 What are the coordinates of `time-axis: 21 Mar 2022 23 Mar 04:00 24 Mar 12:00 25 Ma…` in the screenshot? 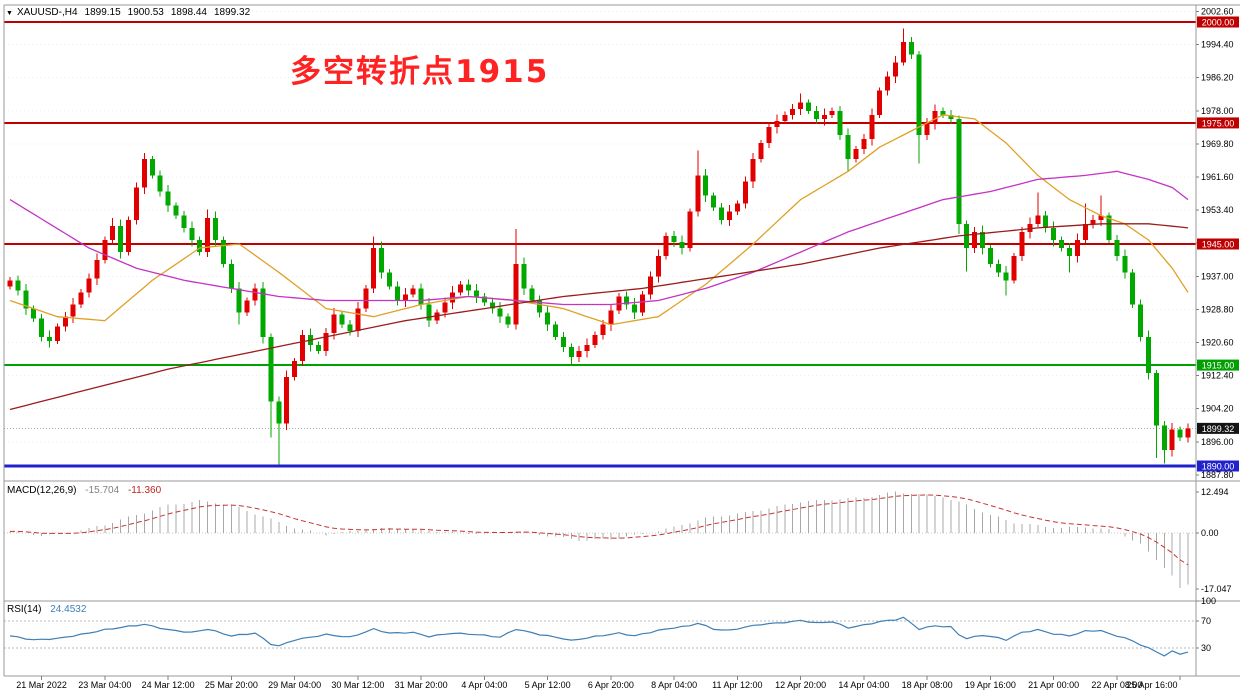 It's located at (598, 683).